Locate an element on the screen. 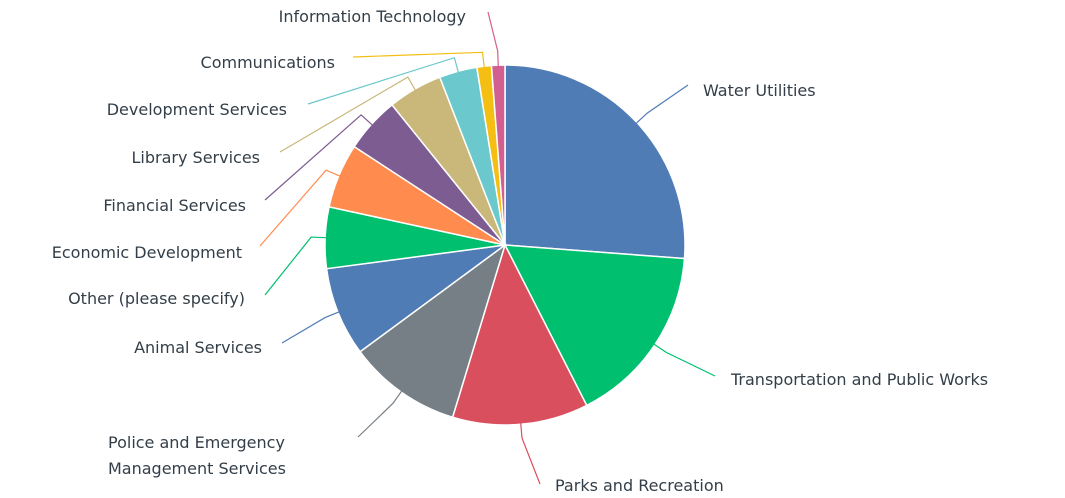 The height and width of the screenshot is (498, 1065). slice-label: Library Services is located at coordinates (196, 157).